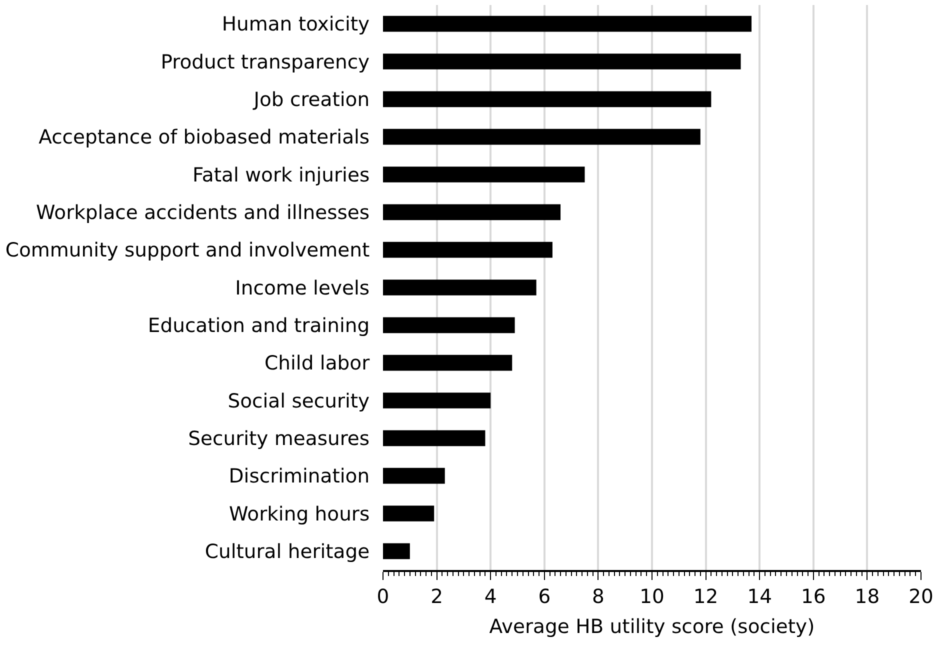  I want to click on x-tick-label: 4, so click(490, 596).